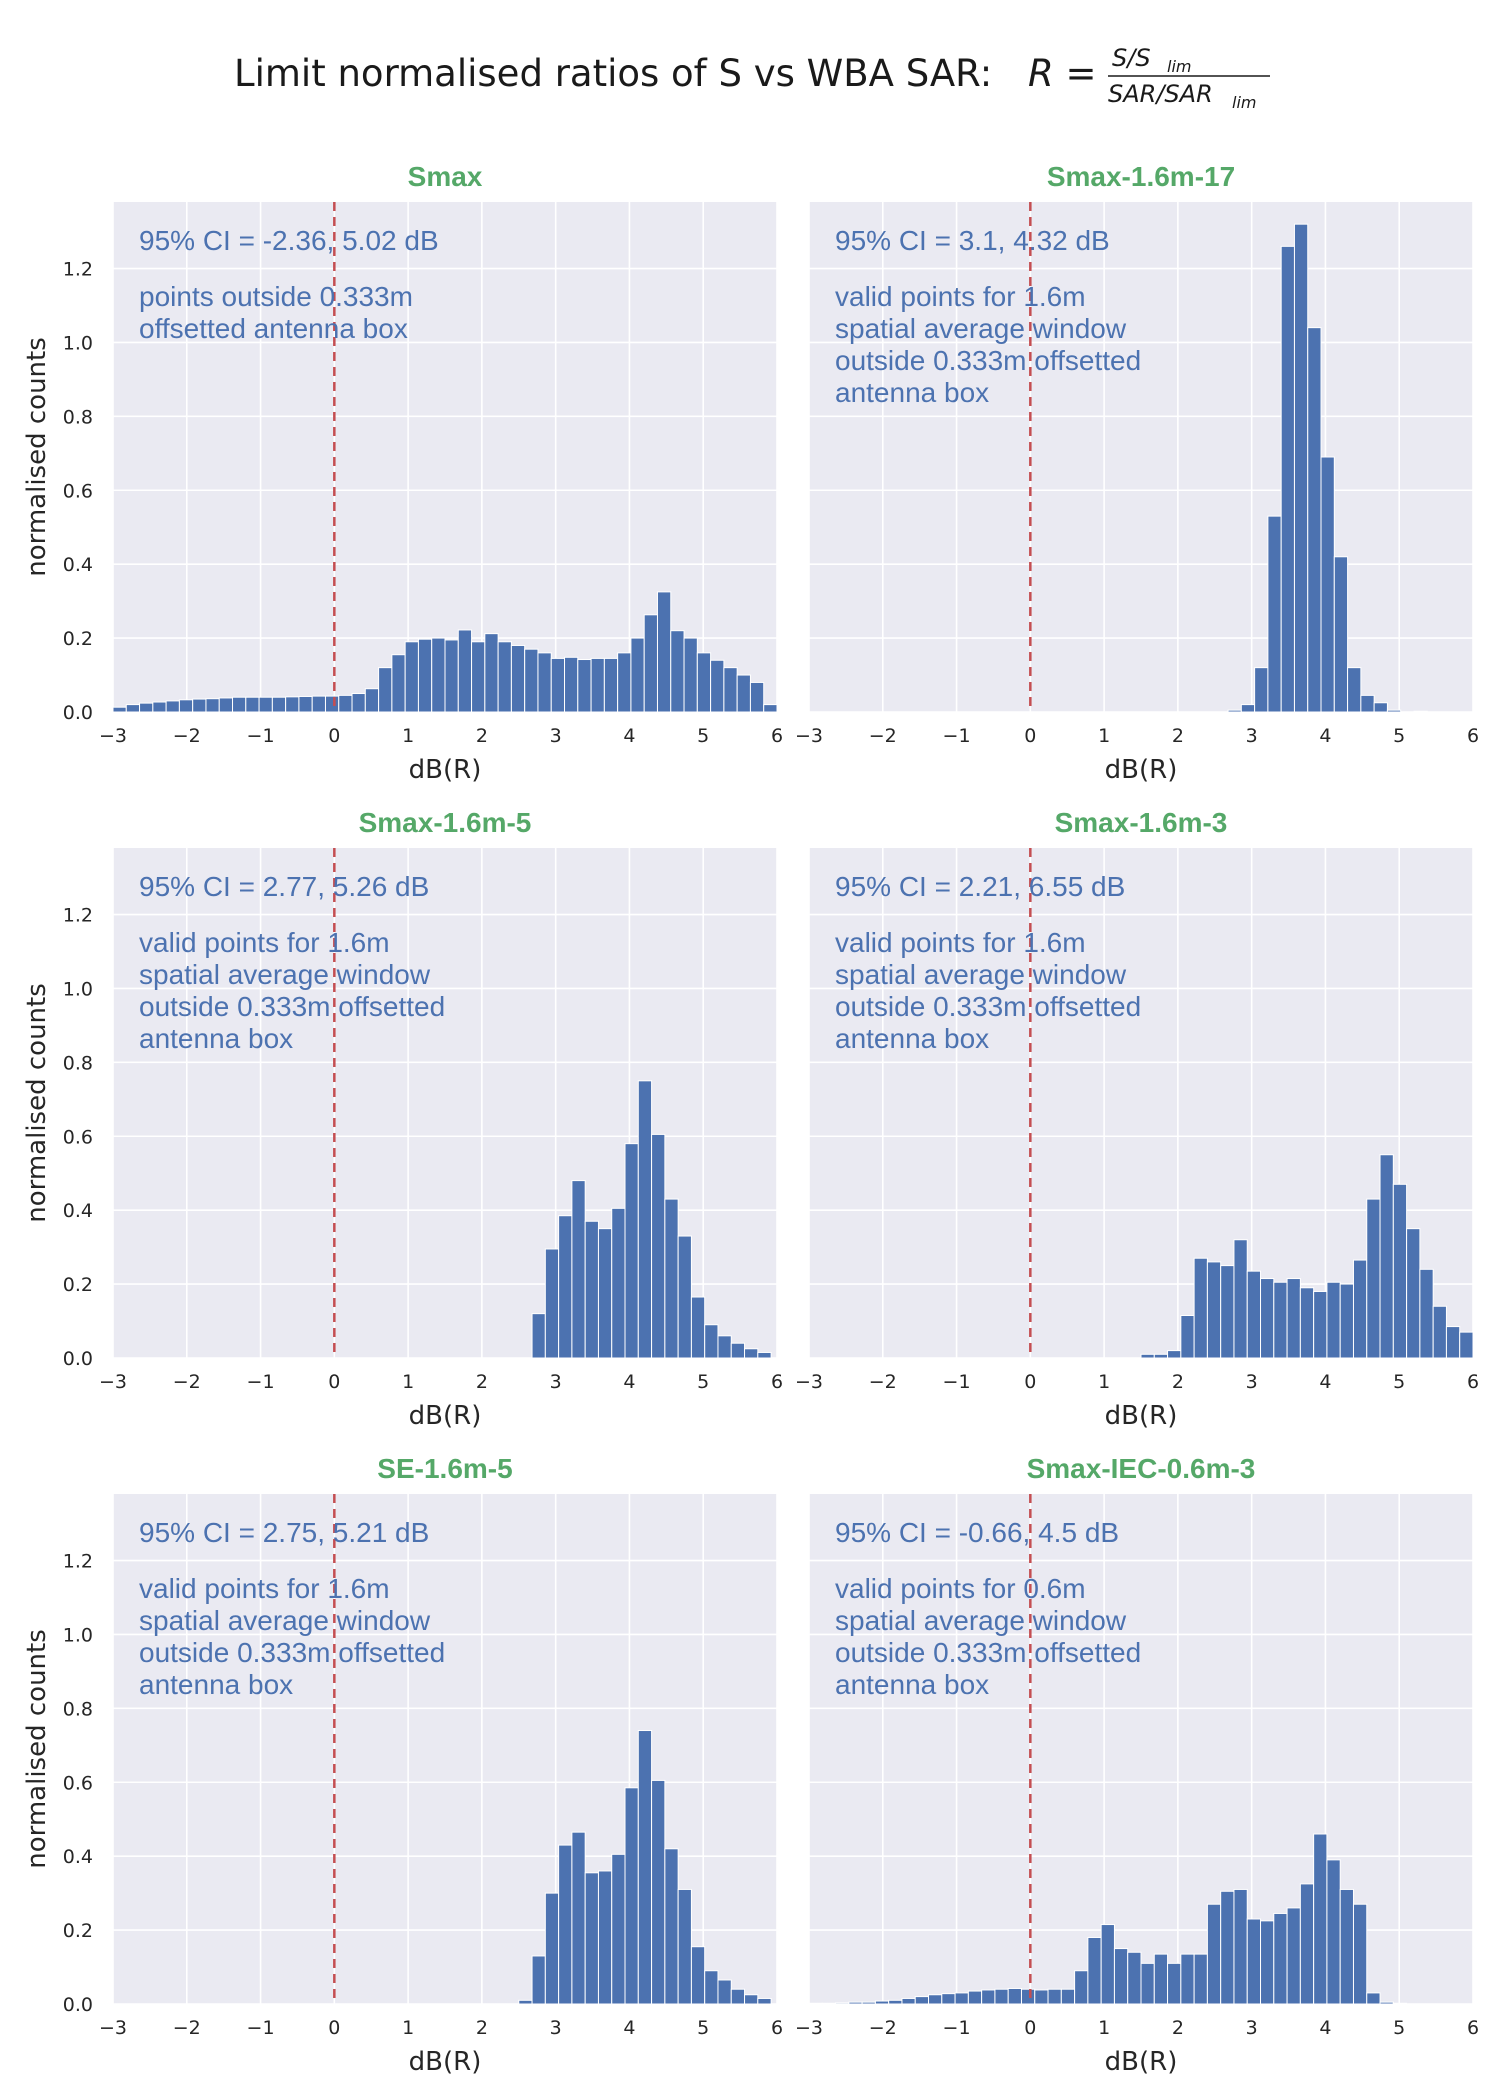 The image size is (1500, 2100). Describe the element at coordinates (1104, 2028) in the screenshot. I see `x-tick-label: 1` at that location.